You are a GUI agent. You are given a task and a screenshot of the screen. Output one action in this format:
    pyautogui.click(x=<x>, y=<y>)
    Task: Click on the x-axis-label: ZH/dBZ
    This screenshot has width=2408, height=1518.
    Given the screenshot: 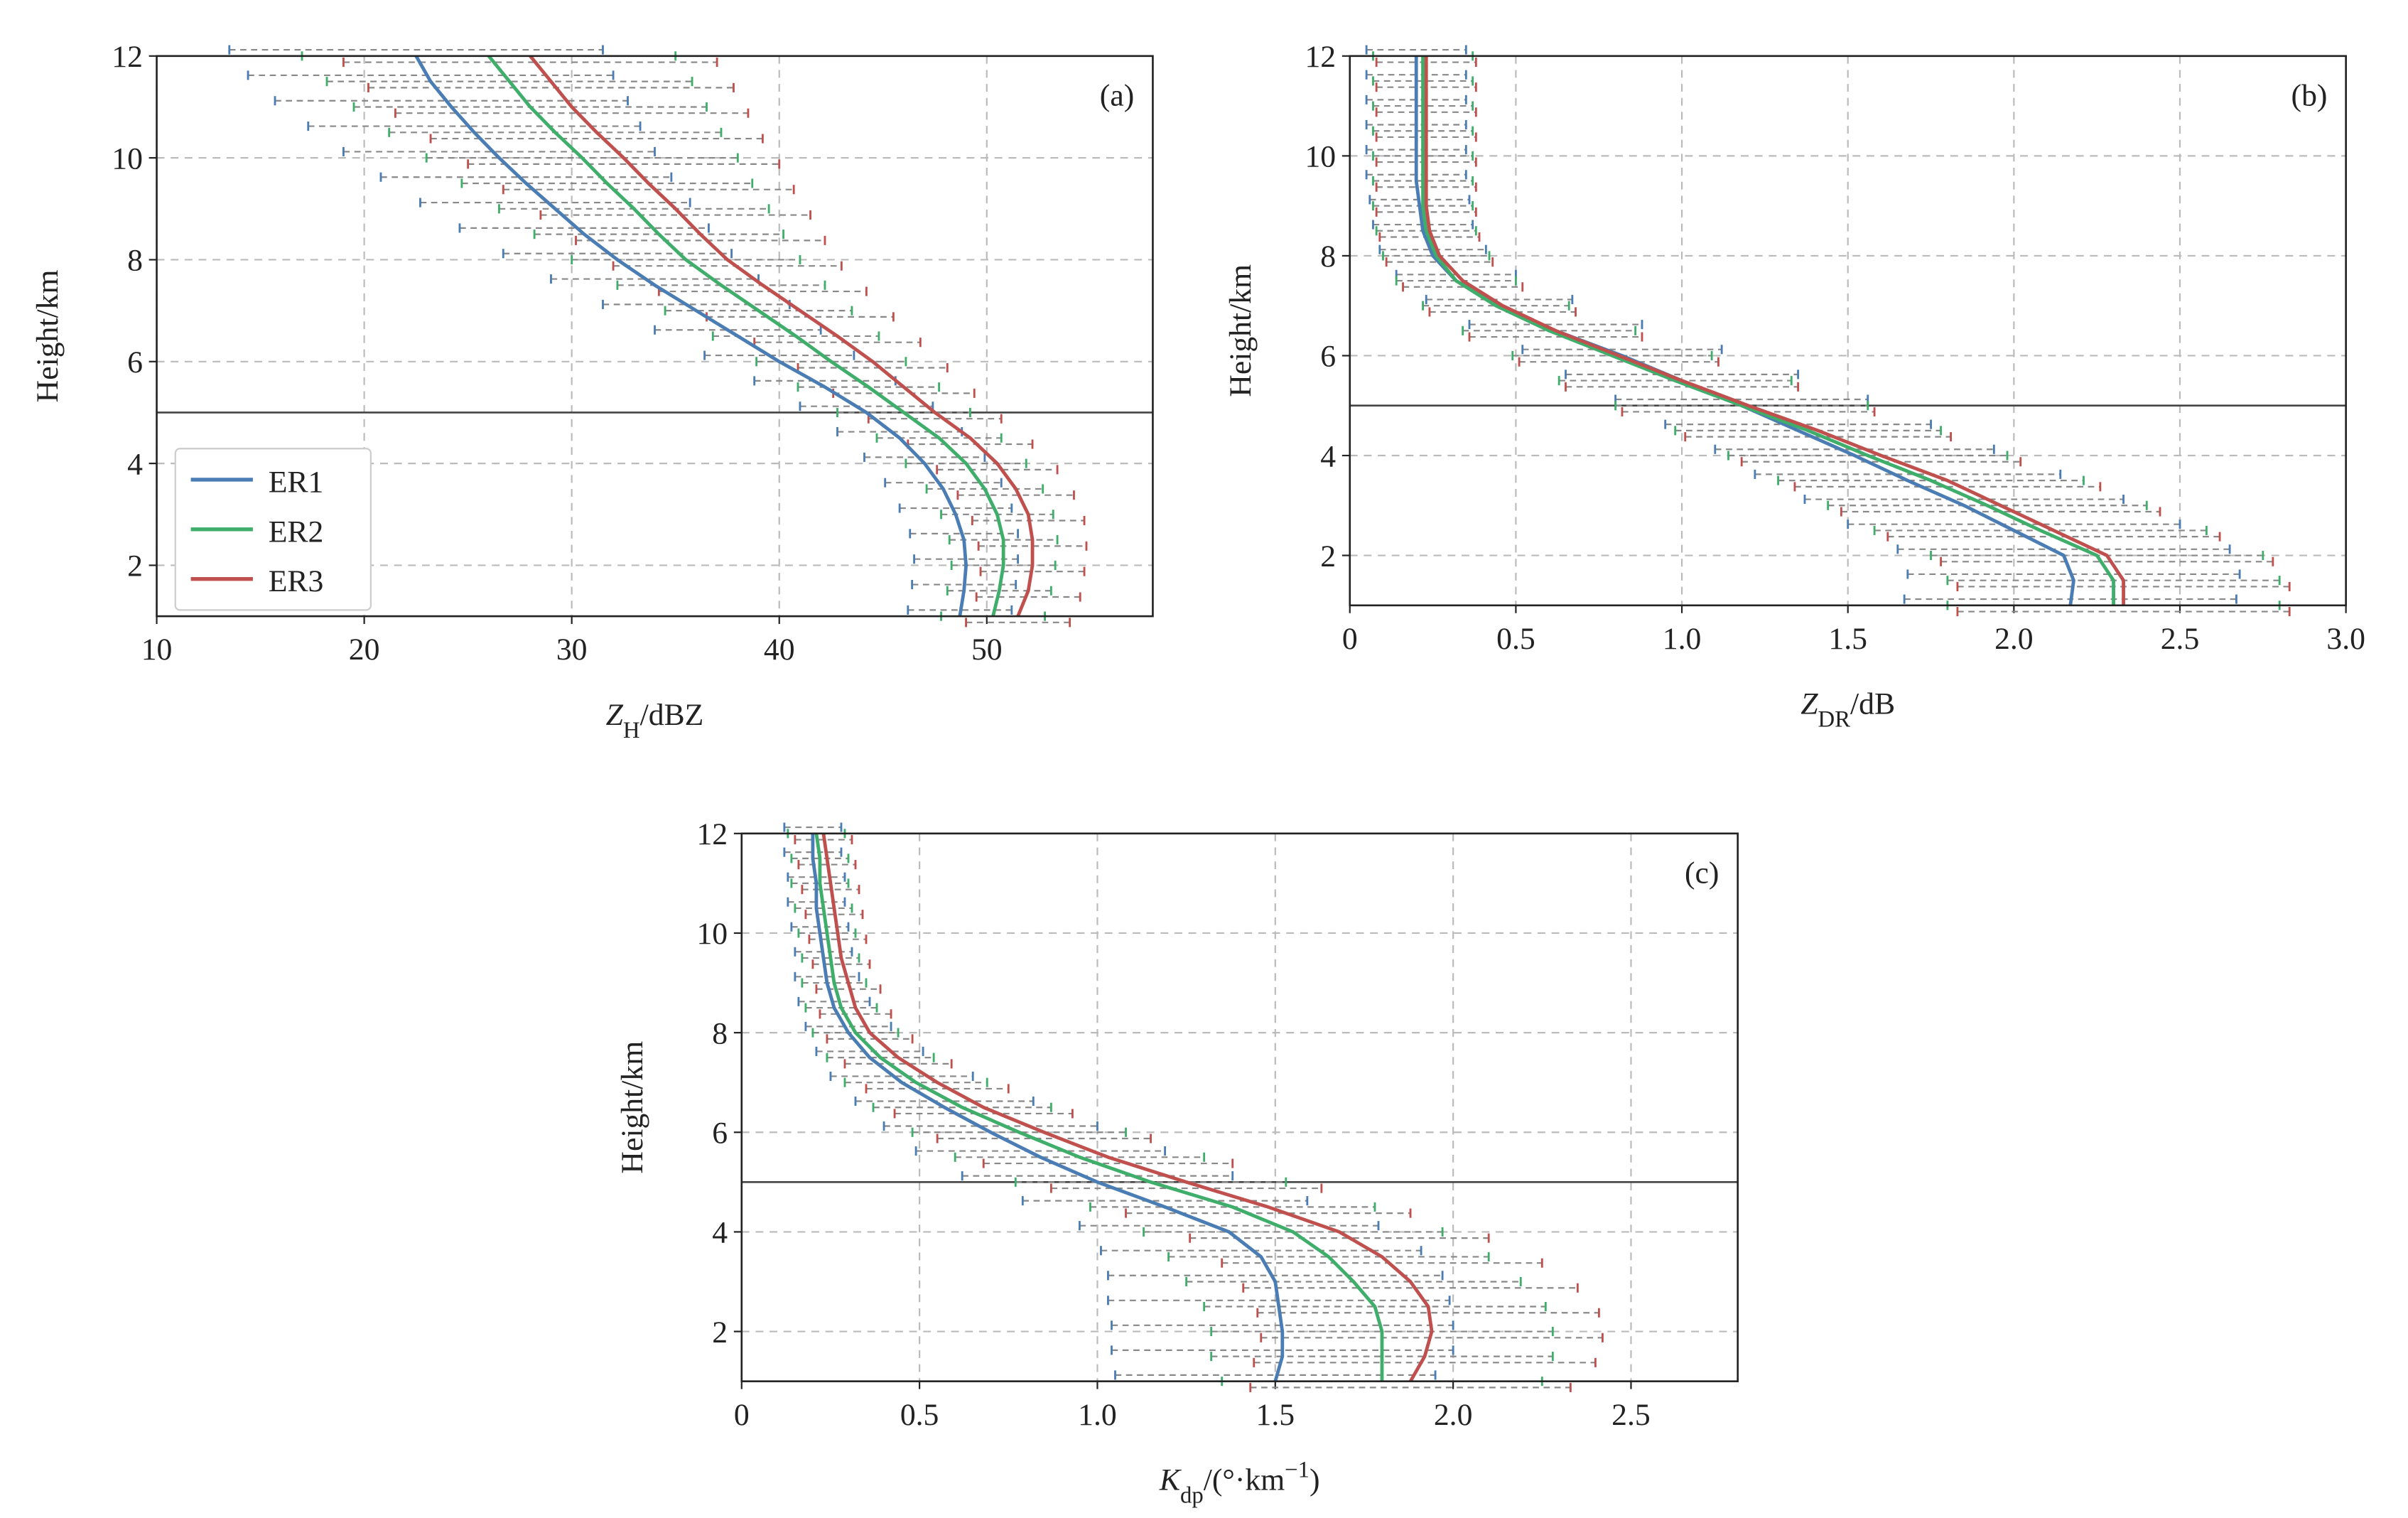 What is the action you would take?
    pyautogui.click(x=655, y=720)
    